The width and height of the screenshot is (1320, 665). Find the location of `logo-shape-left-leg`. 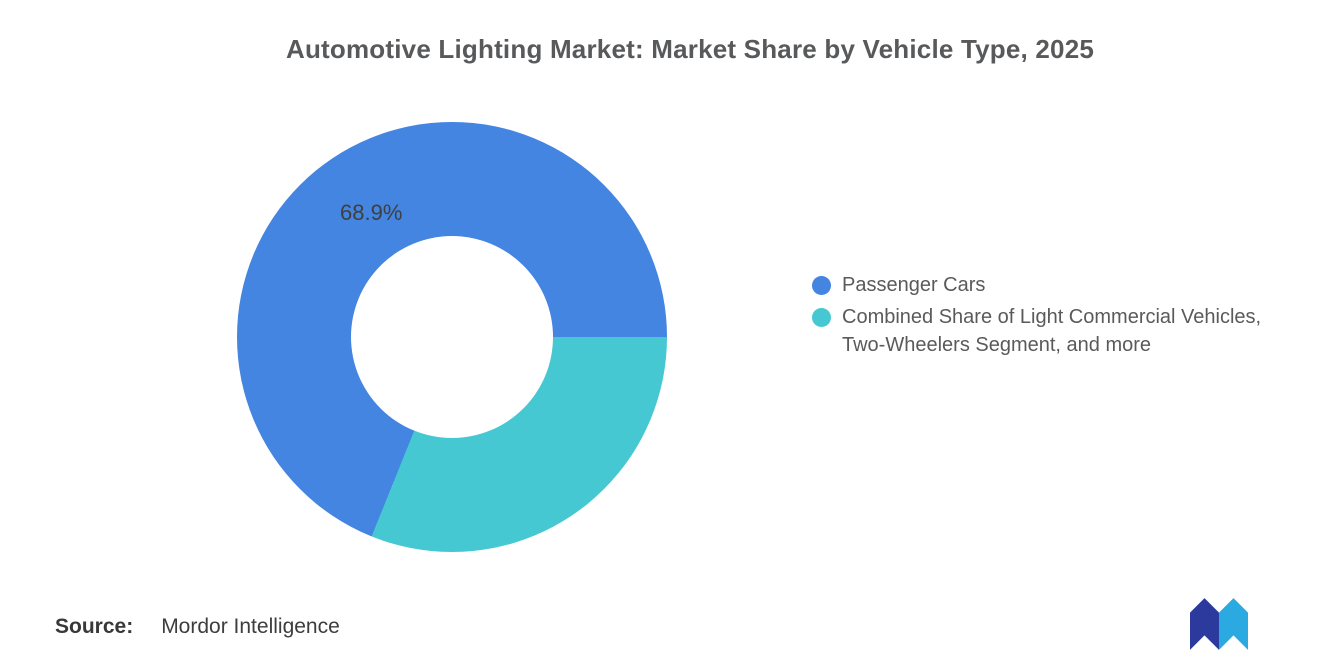

logo-shape-left-leg is located at coordinates (1197, 624).